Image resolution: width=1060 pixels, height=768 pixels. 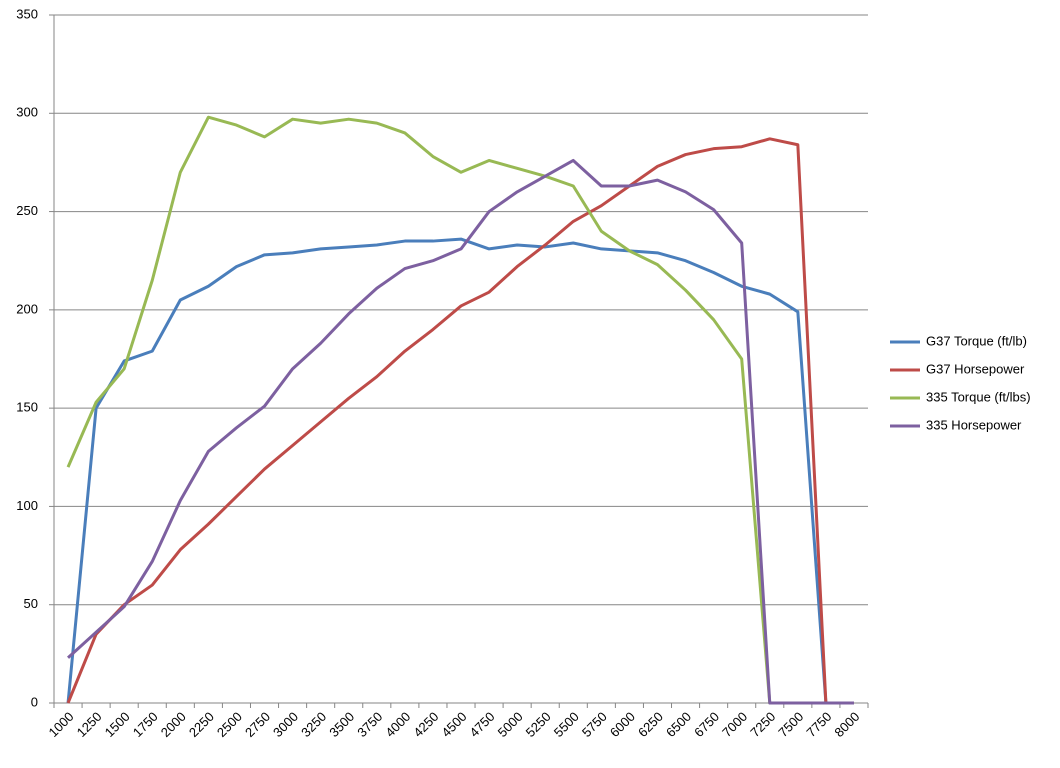 I want to click on y-tick-label: 0, so click(x=34, y=701).